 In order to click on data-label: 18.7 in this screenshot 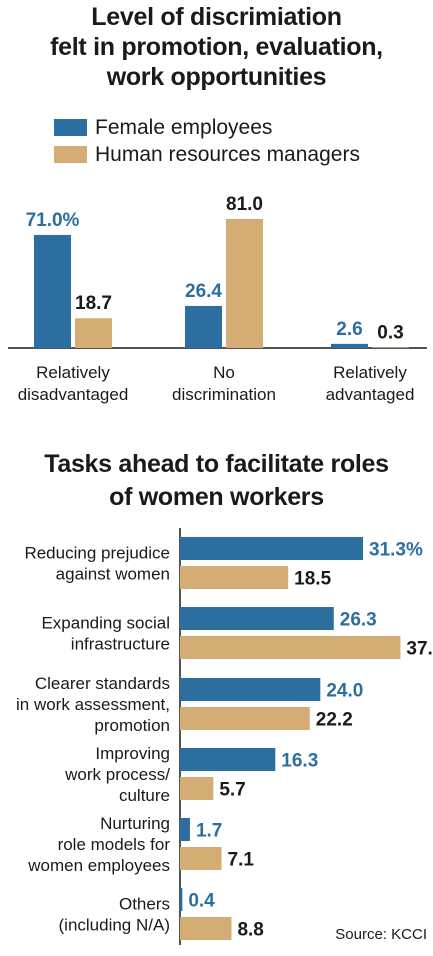, I will do `click(93, 303)`.